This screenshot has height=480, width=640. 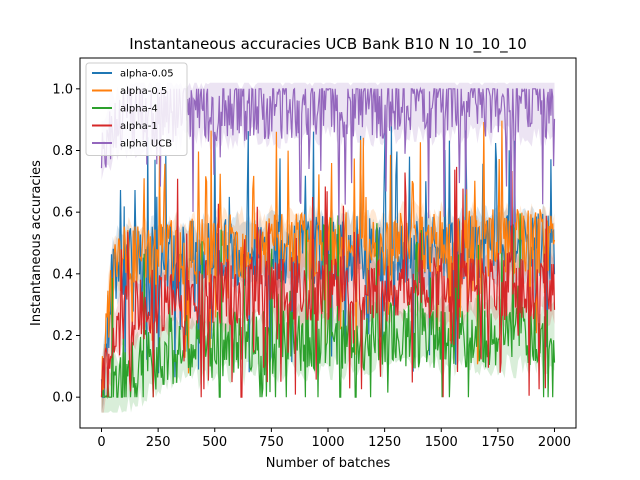 I want to click on x-tick-label: 1500, so click(x=441, y=442).